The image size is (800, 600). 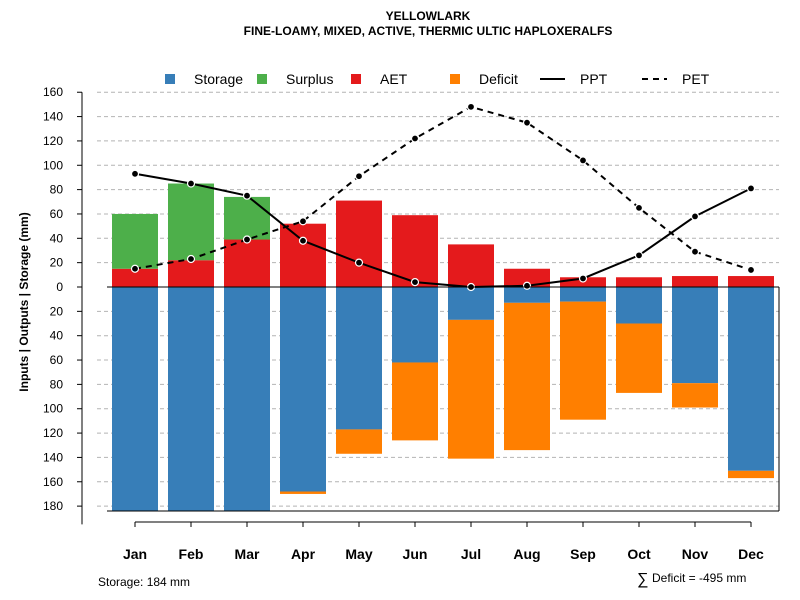 What do you see at coordinates (144, 582) in the screenshot?
I see `storage-footer: Storage: 184 mm` at bounding box center [144, 582].